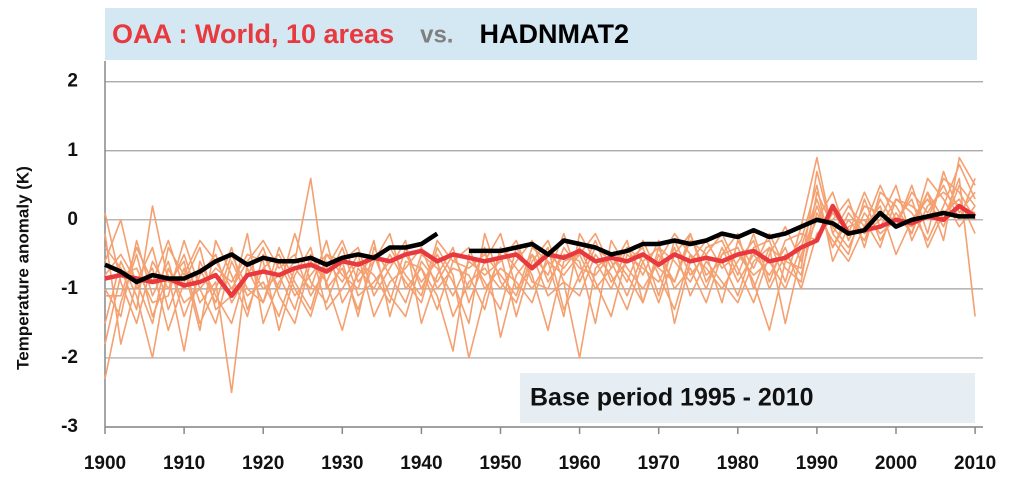 This screenshot has height=487, width=1020. Describe the element at coordinates (72, 150) in the screenshot. I see `y-tick-label: 1` at that location.